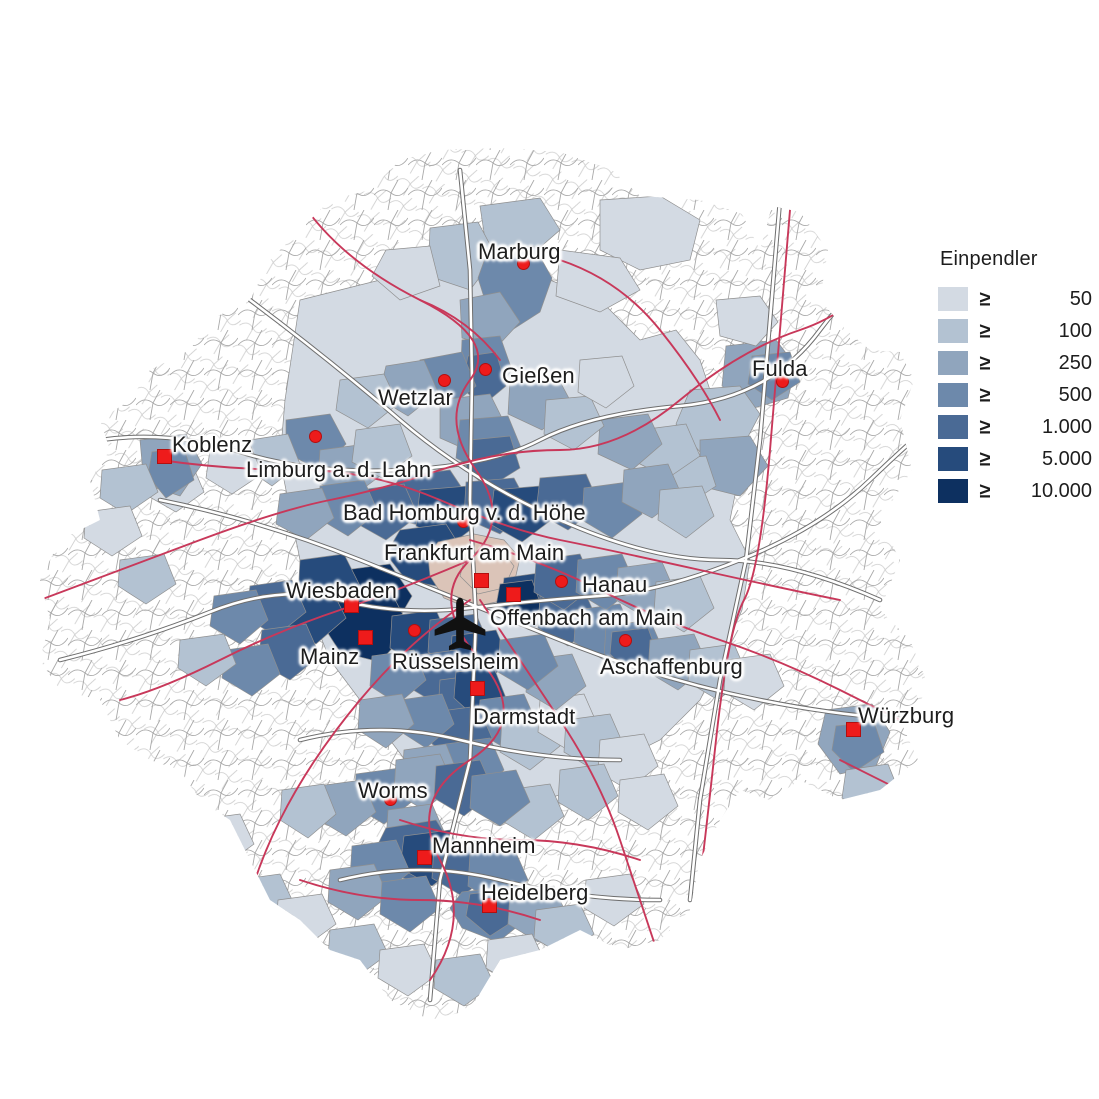 The height and width of the screenshot is (1099, 1099). Describe the element at coordinates (1017, 299) in the screenshot. I see `legend-row: ≥50` at that location.